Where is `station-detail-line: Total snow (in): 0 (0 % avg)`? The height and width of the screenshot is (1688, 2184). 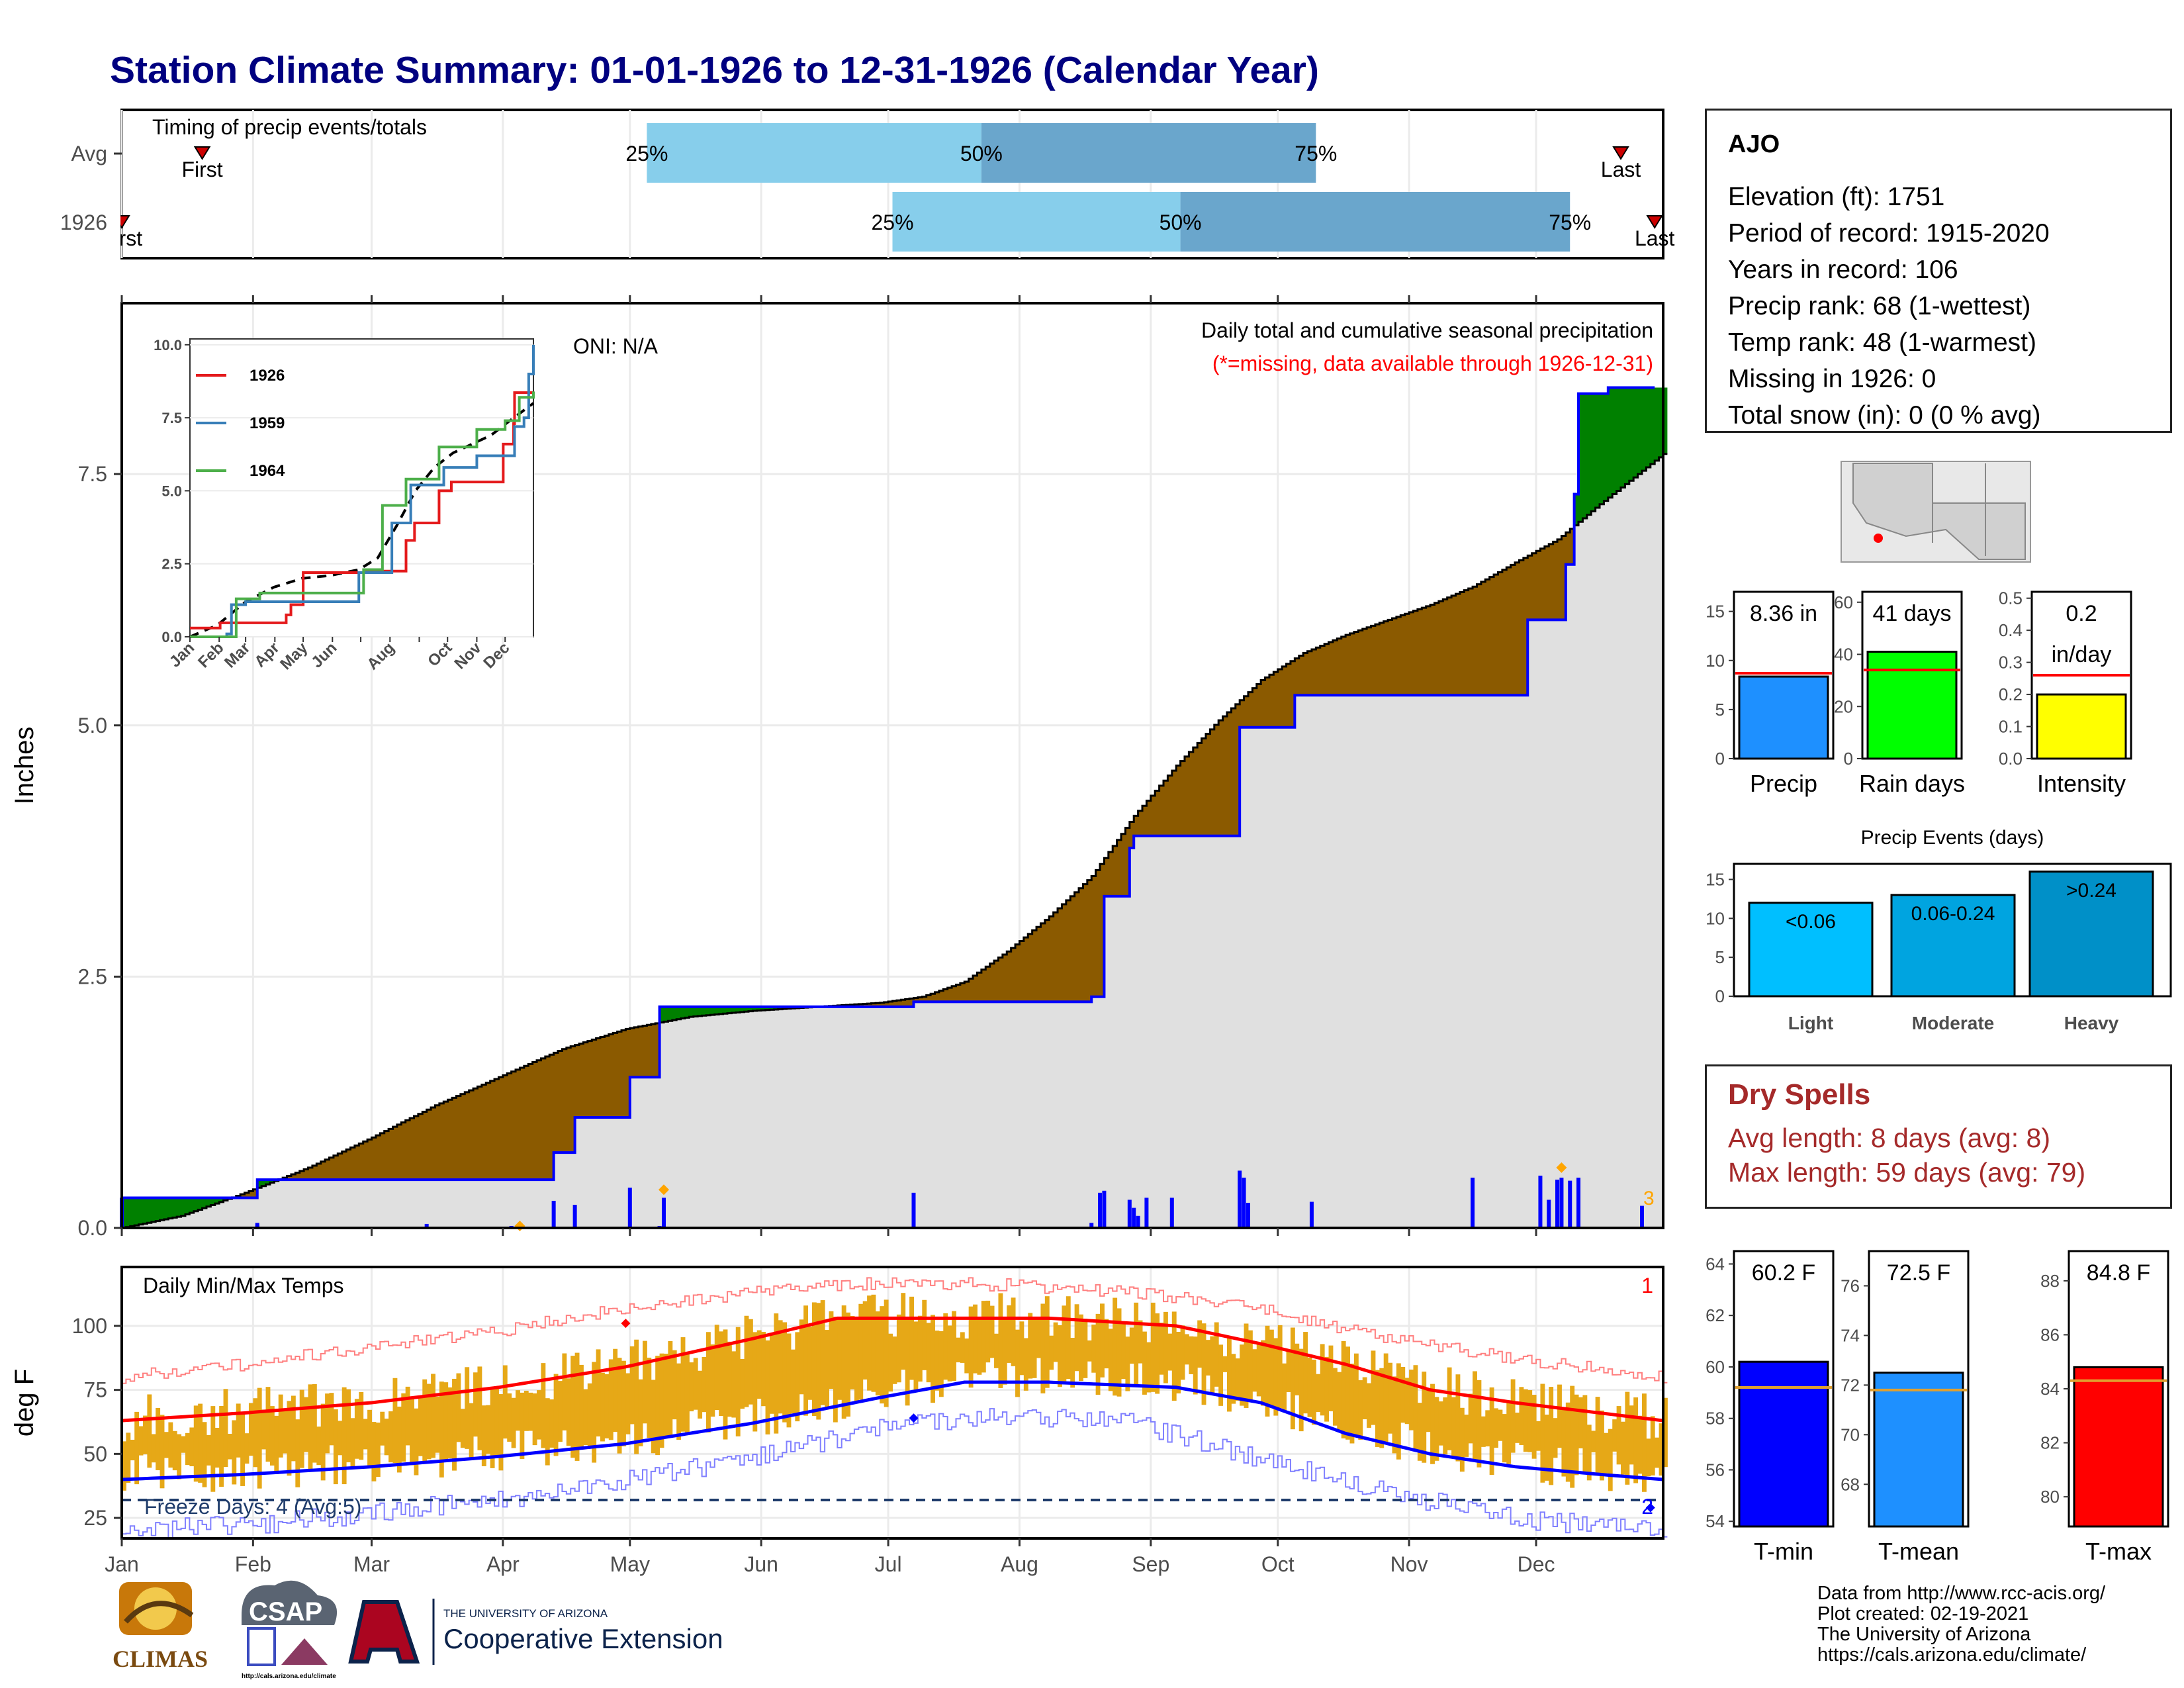
station-detail-line: Total snow (in): 0 (0 % avg) is located at coordinates (1885, 415).